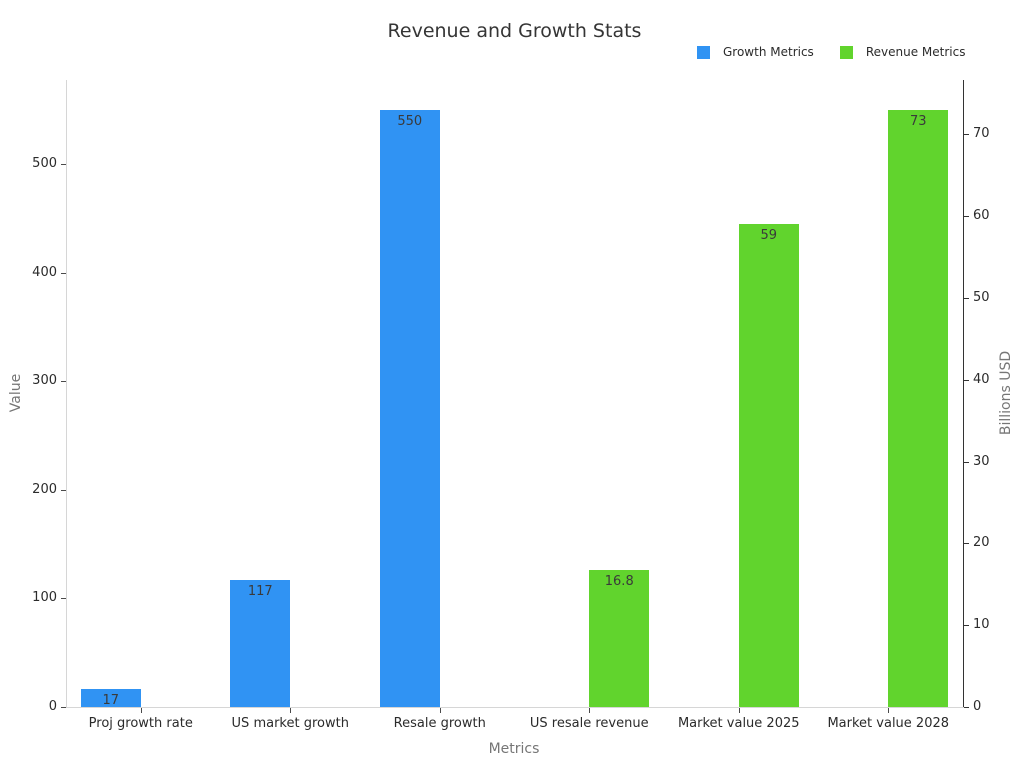 This screenshot has width=1024, height=768. I want to click on left-axis-spine, so click(66, 394).